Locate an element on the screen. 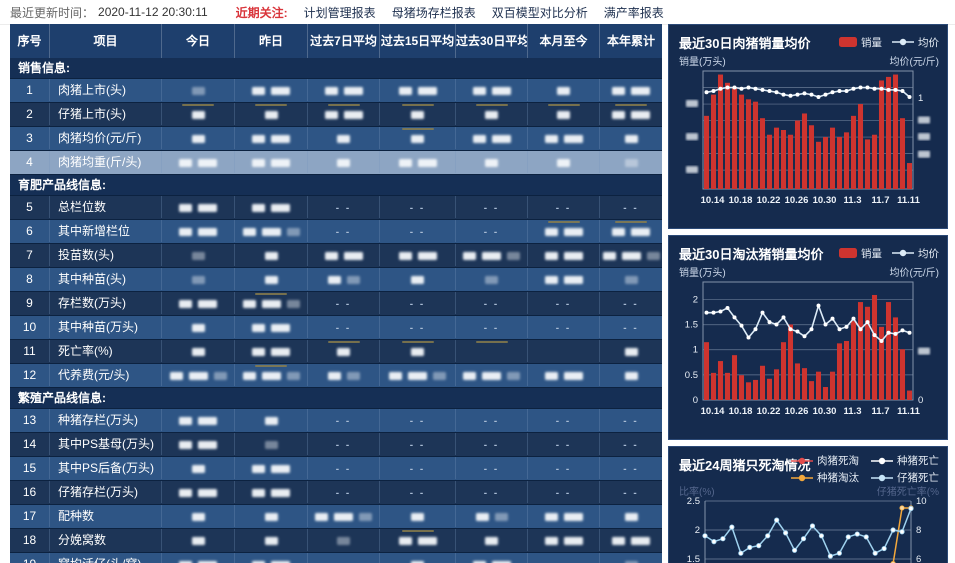  legend-label: 种猪淘汰 is located at coordinates (838, 478).